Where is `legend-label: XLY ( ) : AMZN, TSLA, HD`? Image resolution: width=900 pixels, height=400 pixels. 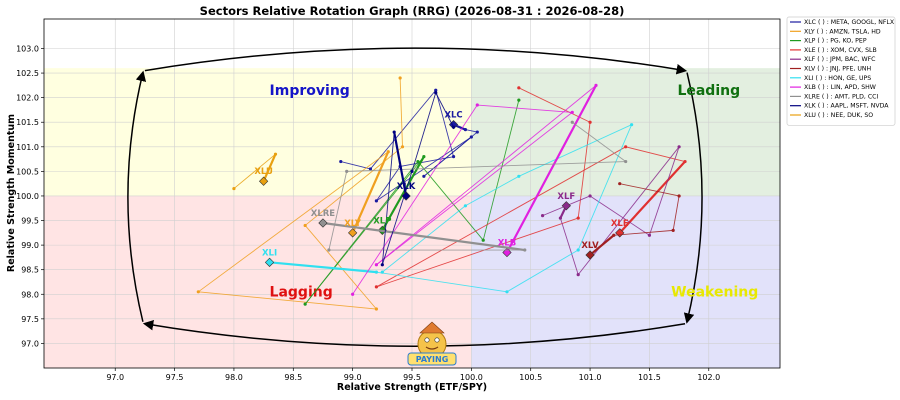
legend-label: XLY ( ) : AMZN, TSLA, HD is located at coordinates (842, 31).